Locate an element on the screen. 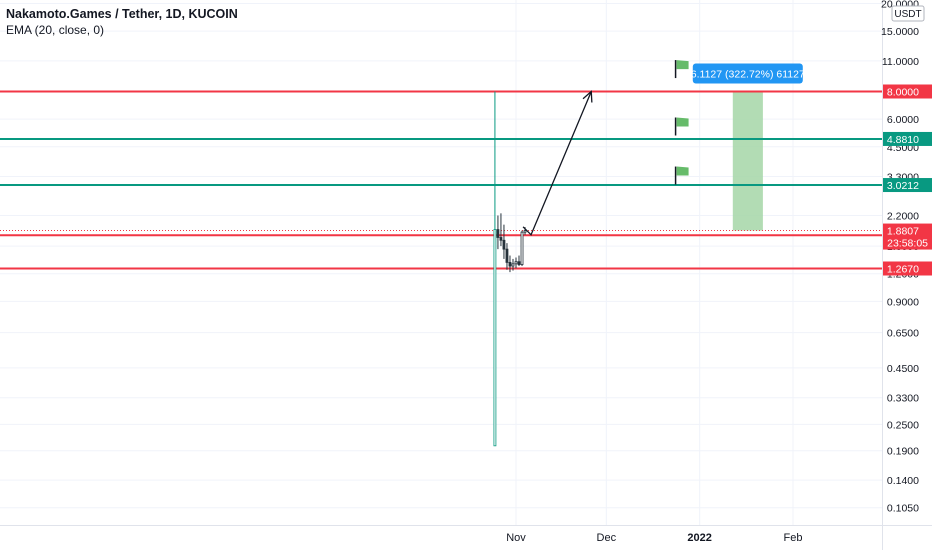  measure-label: 6.1127 (322.72%) 61127 is located at coordinates (748, 73).